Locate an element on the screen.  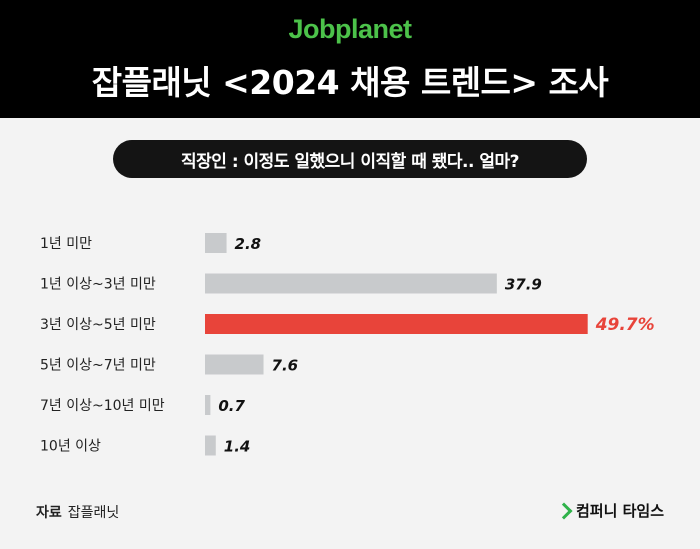
value-label: 1.4 is located at coordinates (237, 447).